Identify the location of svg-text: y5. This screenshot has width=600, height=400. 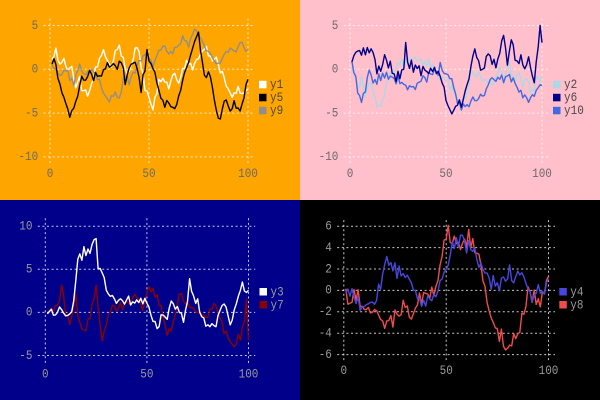
(276, 97).